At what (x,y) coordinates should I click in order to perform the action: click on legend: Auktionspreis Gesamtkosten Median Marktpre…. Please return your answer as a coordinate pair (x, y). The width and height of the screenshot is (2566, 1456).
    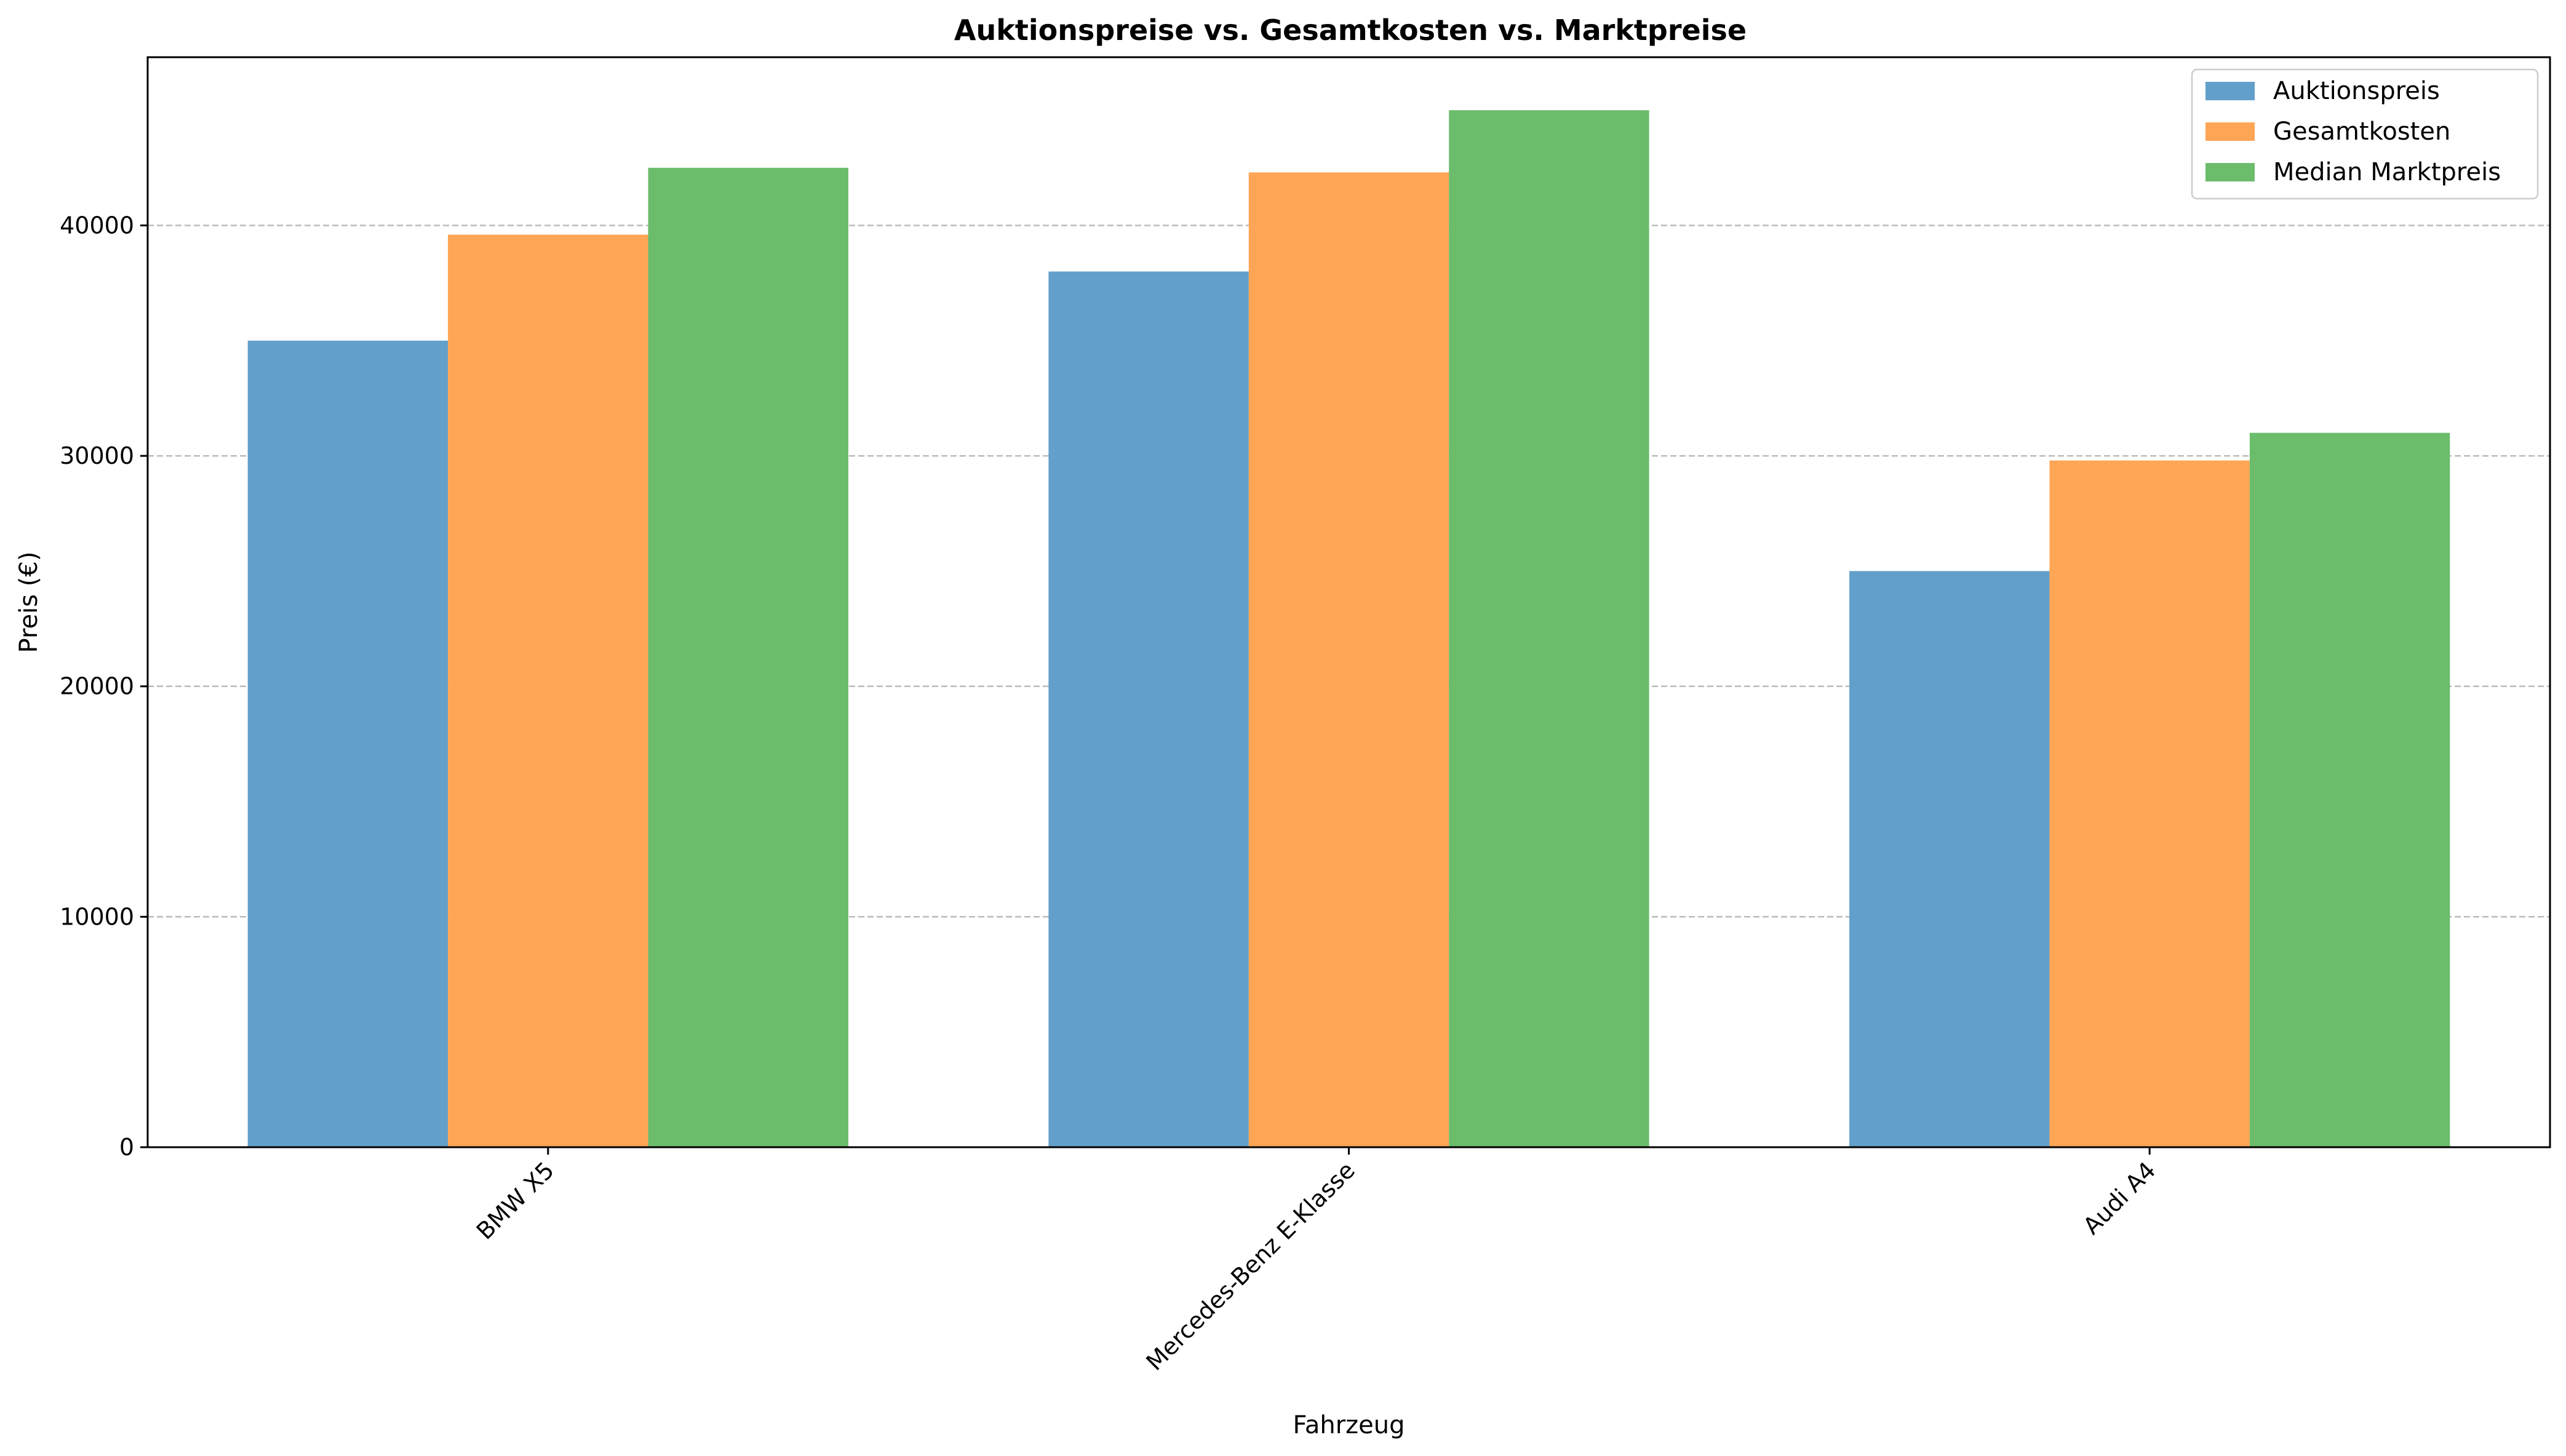
    Looking at the image, I should click on (2365, 134).